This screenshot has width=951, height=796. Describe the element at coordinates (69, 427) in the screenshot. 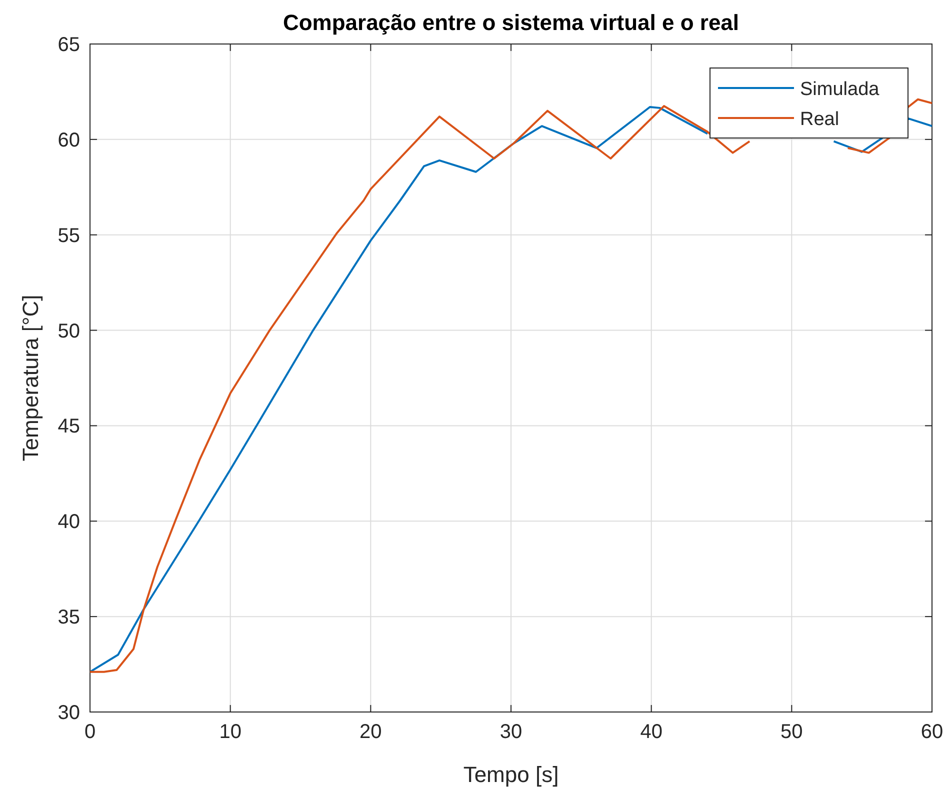

I see `y-tick-label: 45` at that location.